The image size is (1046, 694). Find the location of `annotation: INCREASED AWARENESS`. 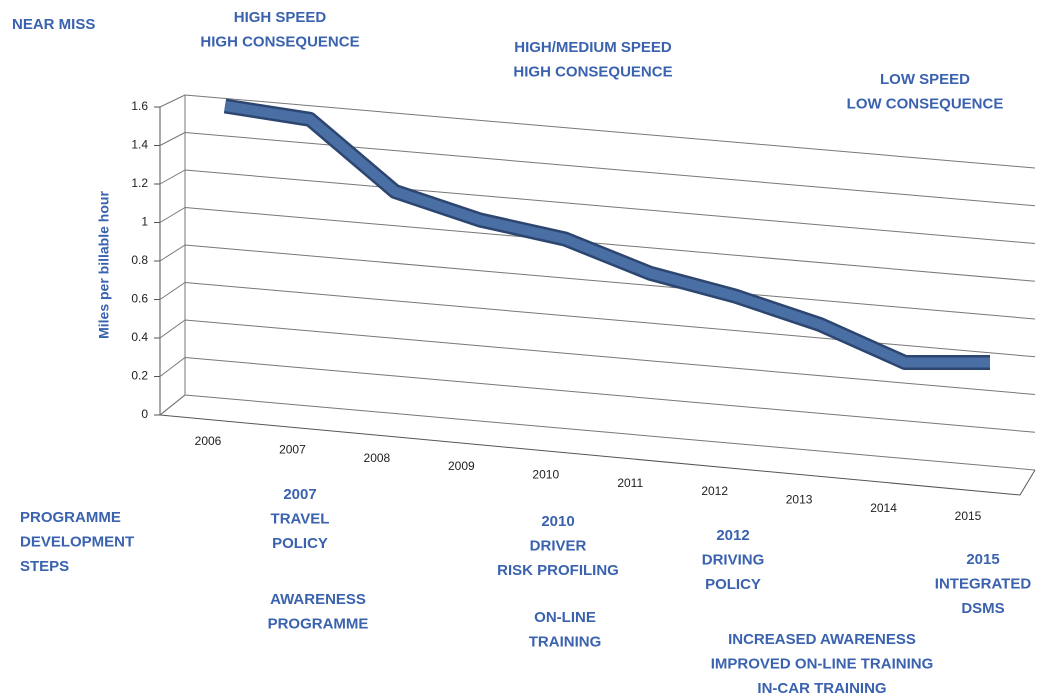

annotation: INCREASED AWARENESS is located at coordinates (822, 639).